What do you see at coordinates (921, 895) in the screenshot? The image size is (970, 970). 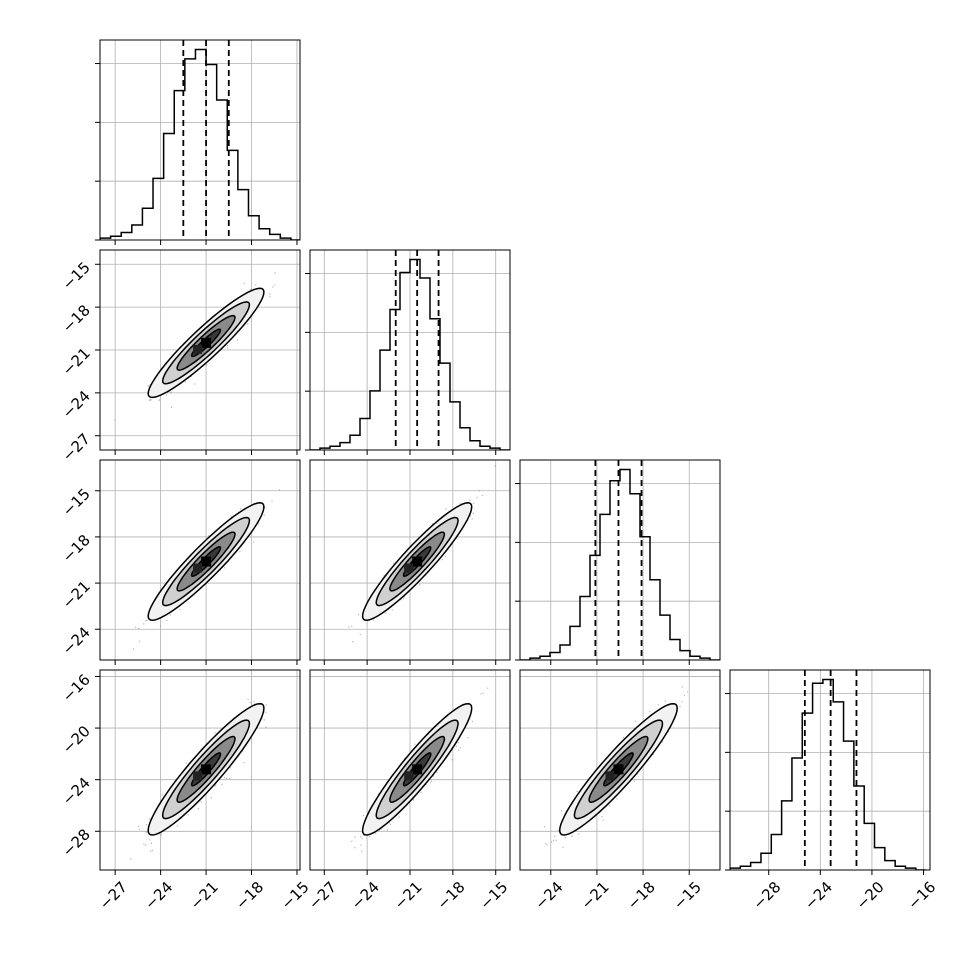 I see `x-tick-label: −16` at bounding box center [921, 895].